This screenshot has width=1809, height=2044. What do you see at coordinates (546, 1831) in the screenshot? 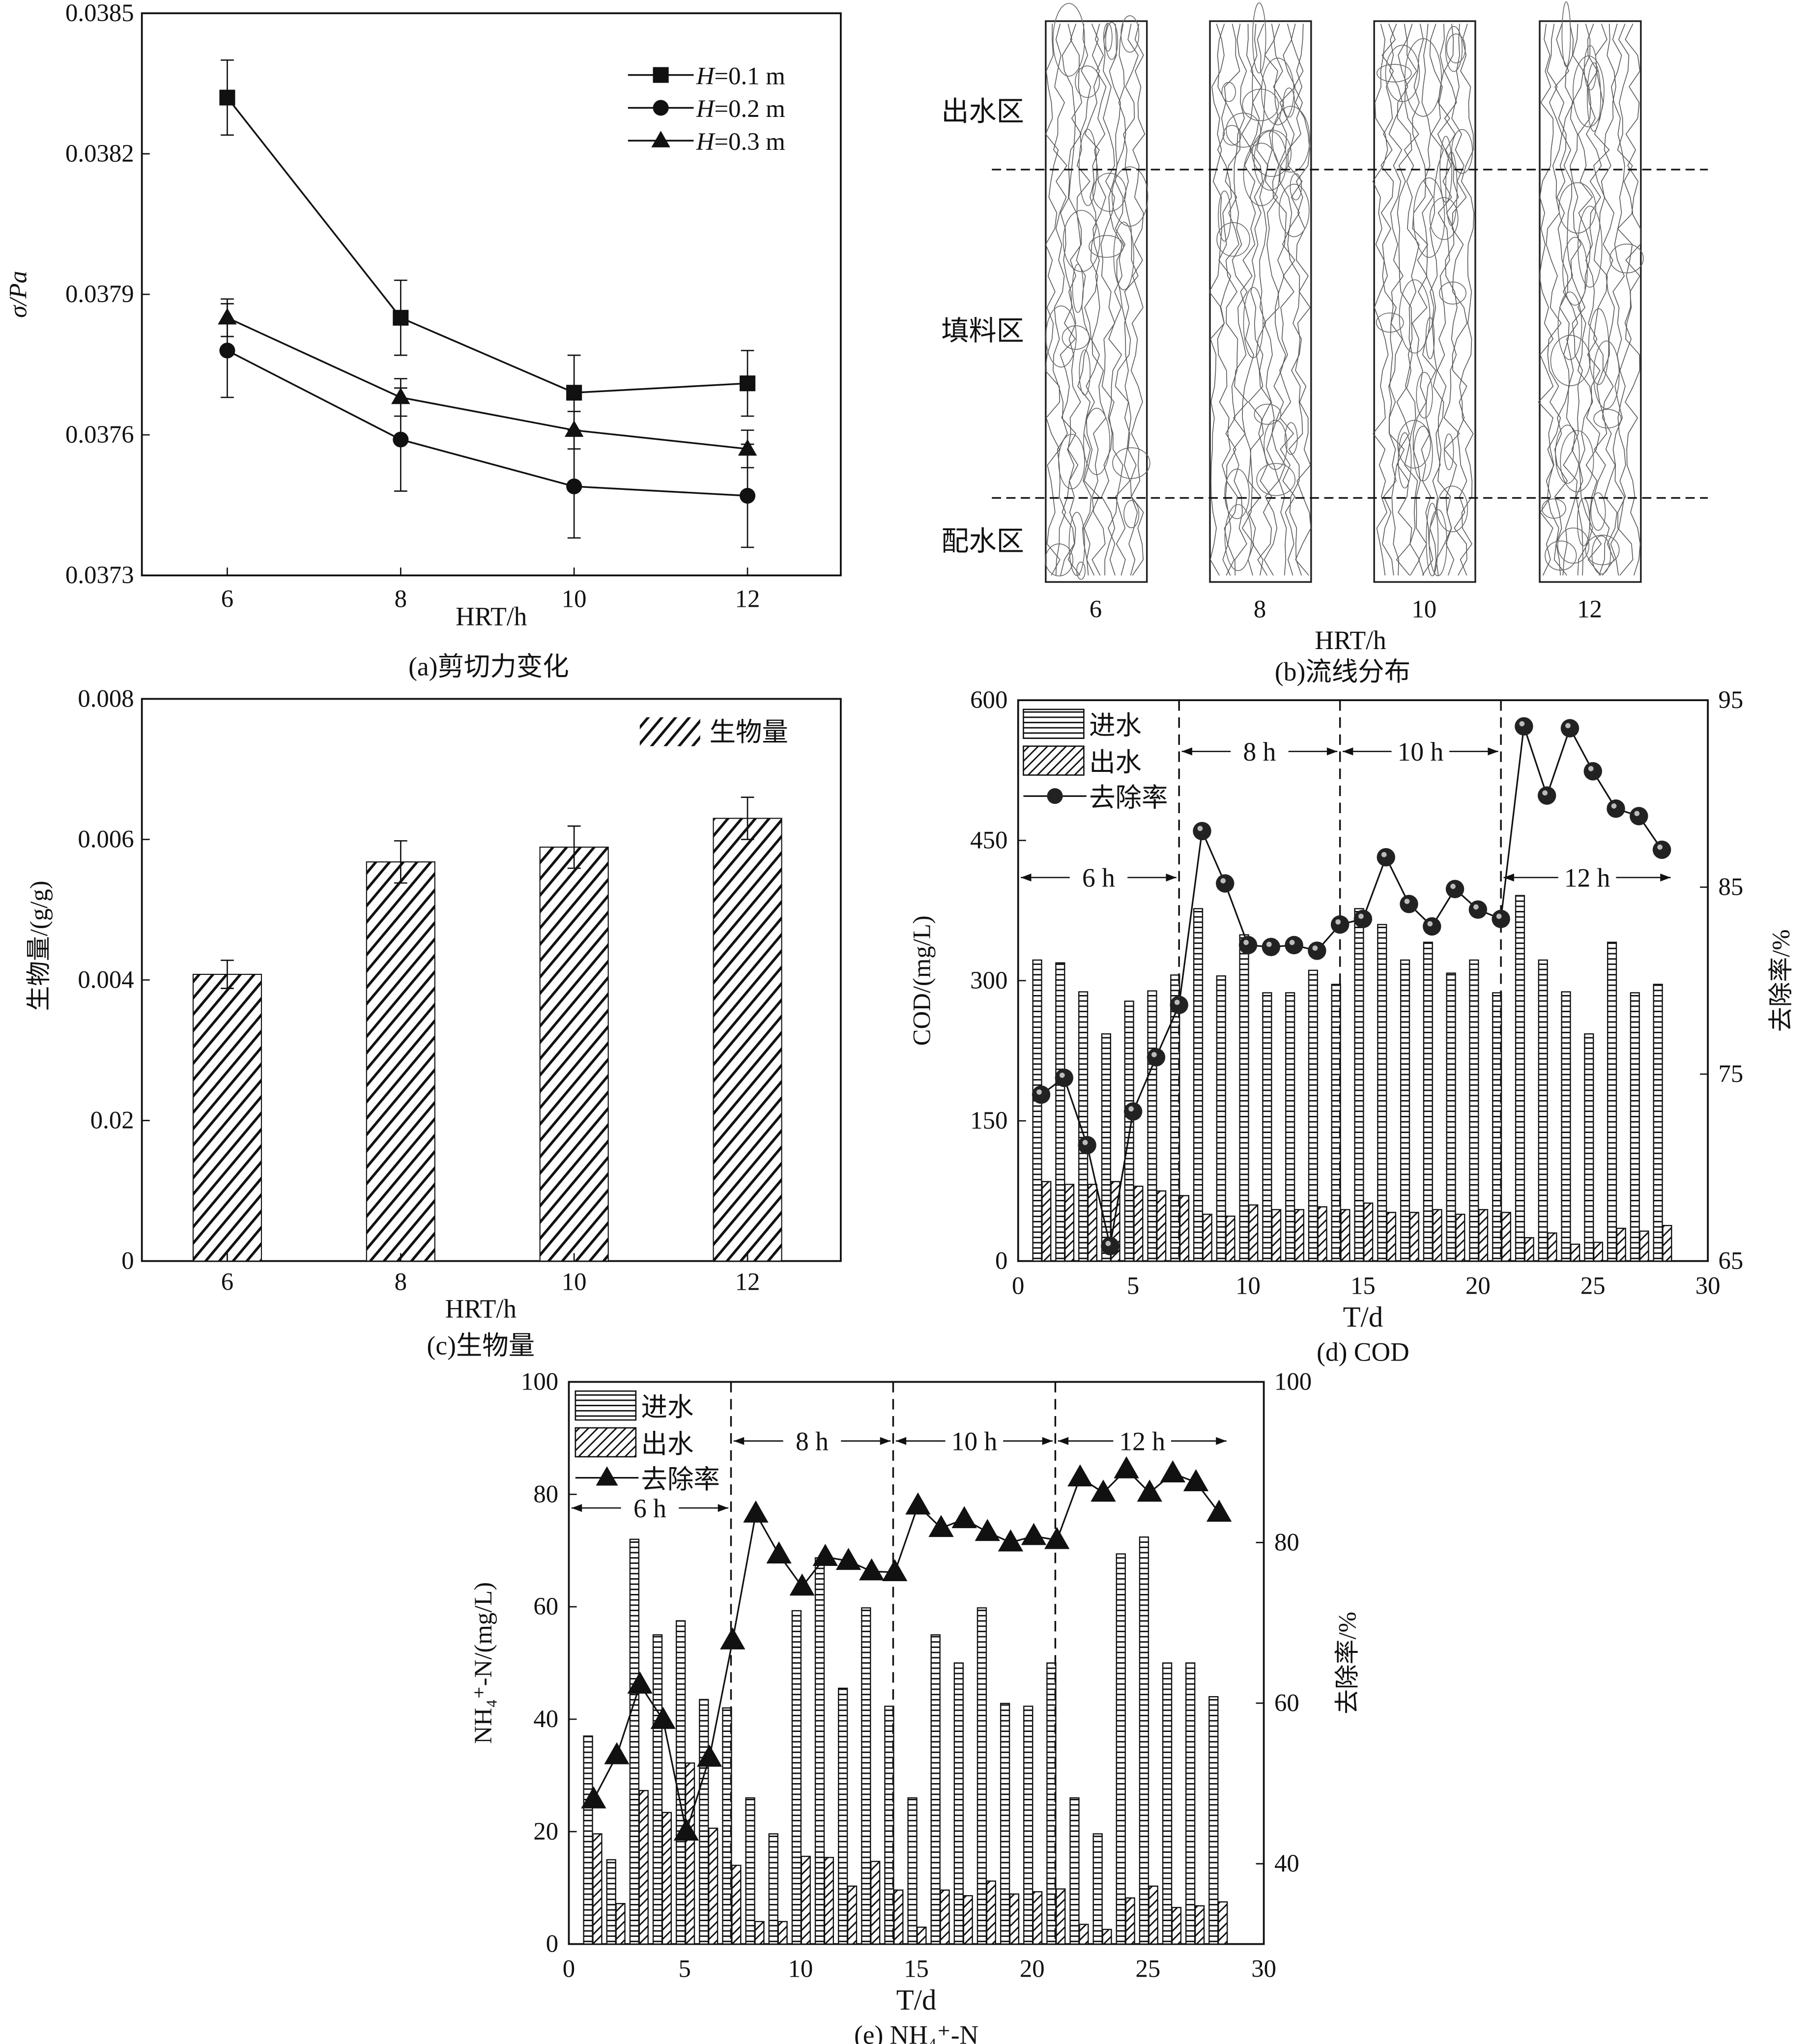
I see `y-tick-label: 20` at bounding box center [546, 1831].